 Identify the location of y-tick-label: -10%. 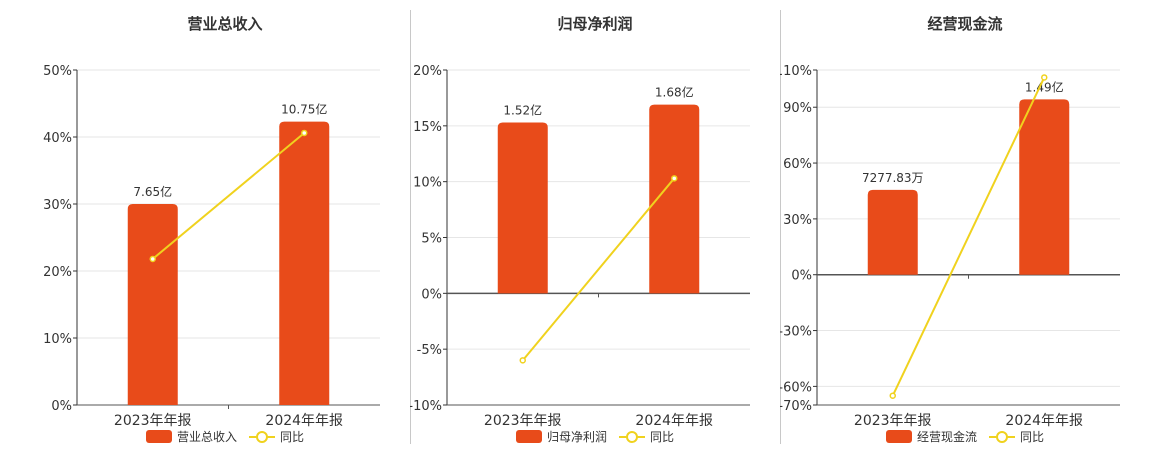
(426, 406).